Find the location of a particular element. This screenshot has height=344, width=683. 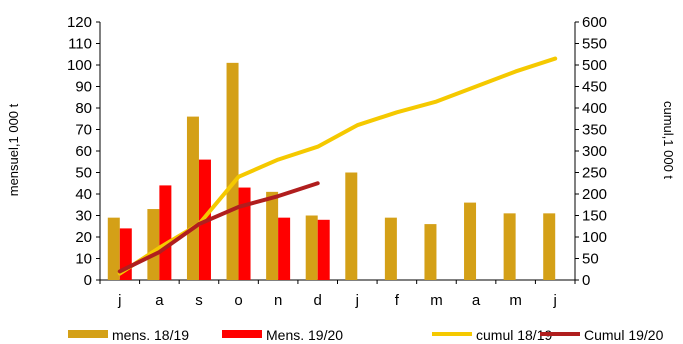

y2-tick-label: 50 is located at coordinates (590, 259).